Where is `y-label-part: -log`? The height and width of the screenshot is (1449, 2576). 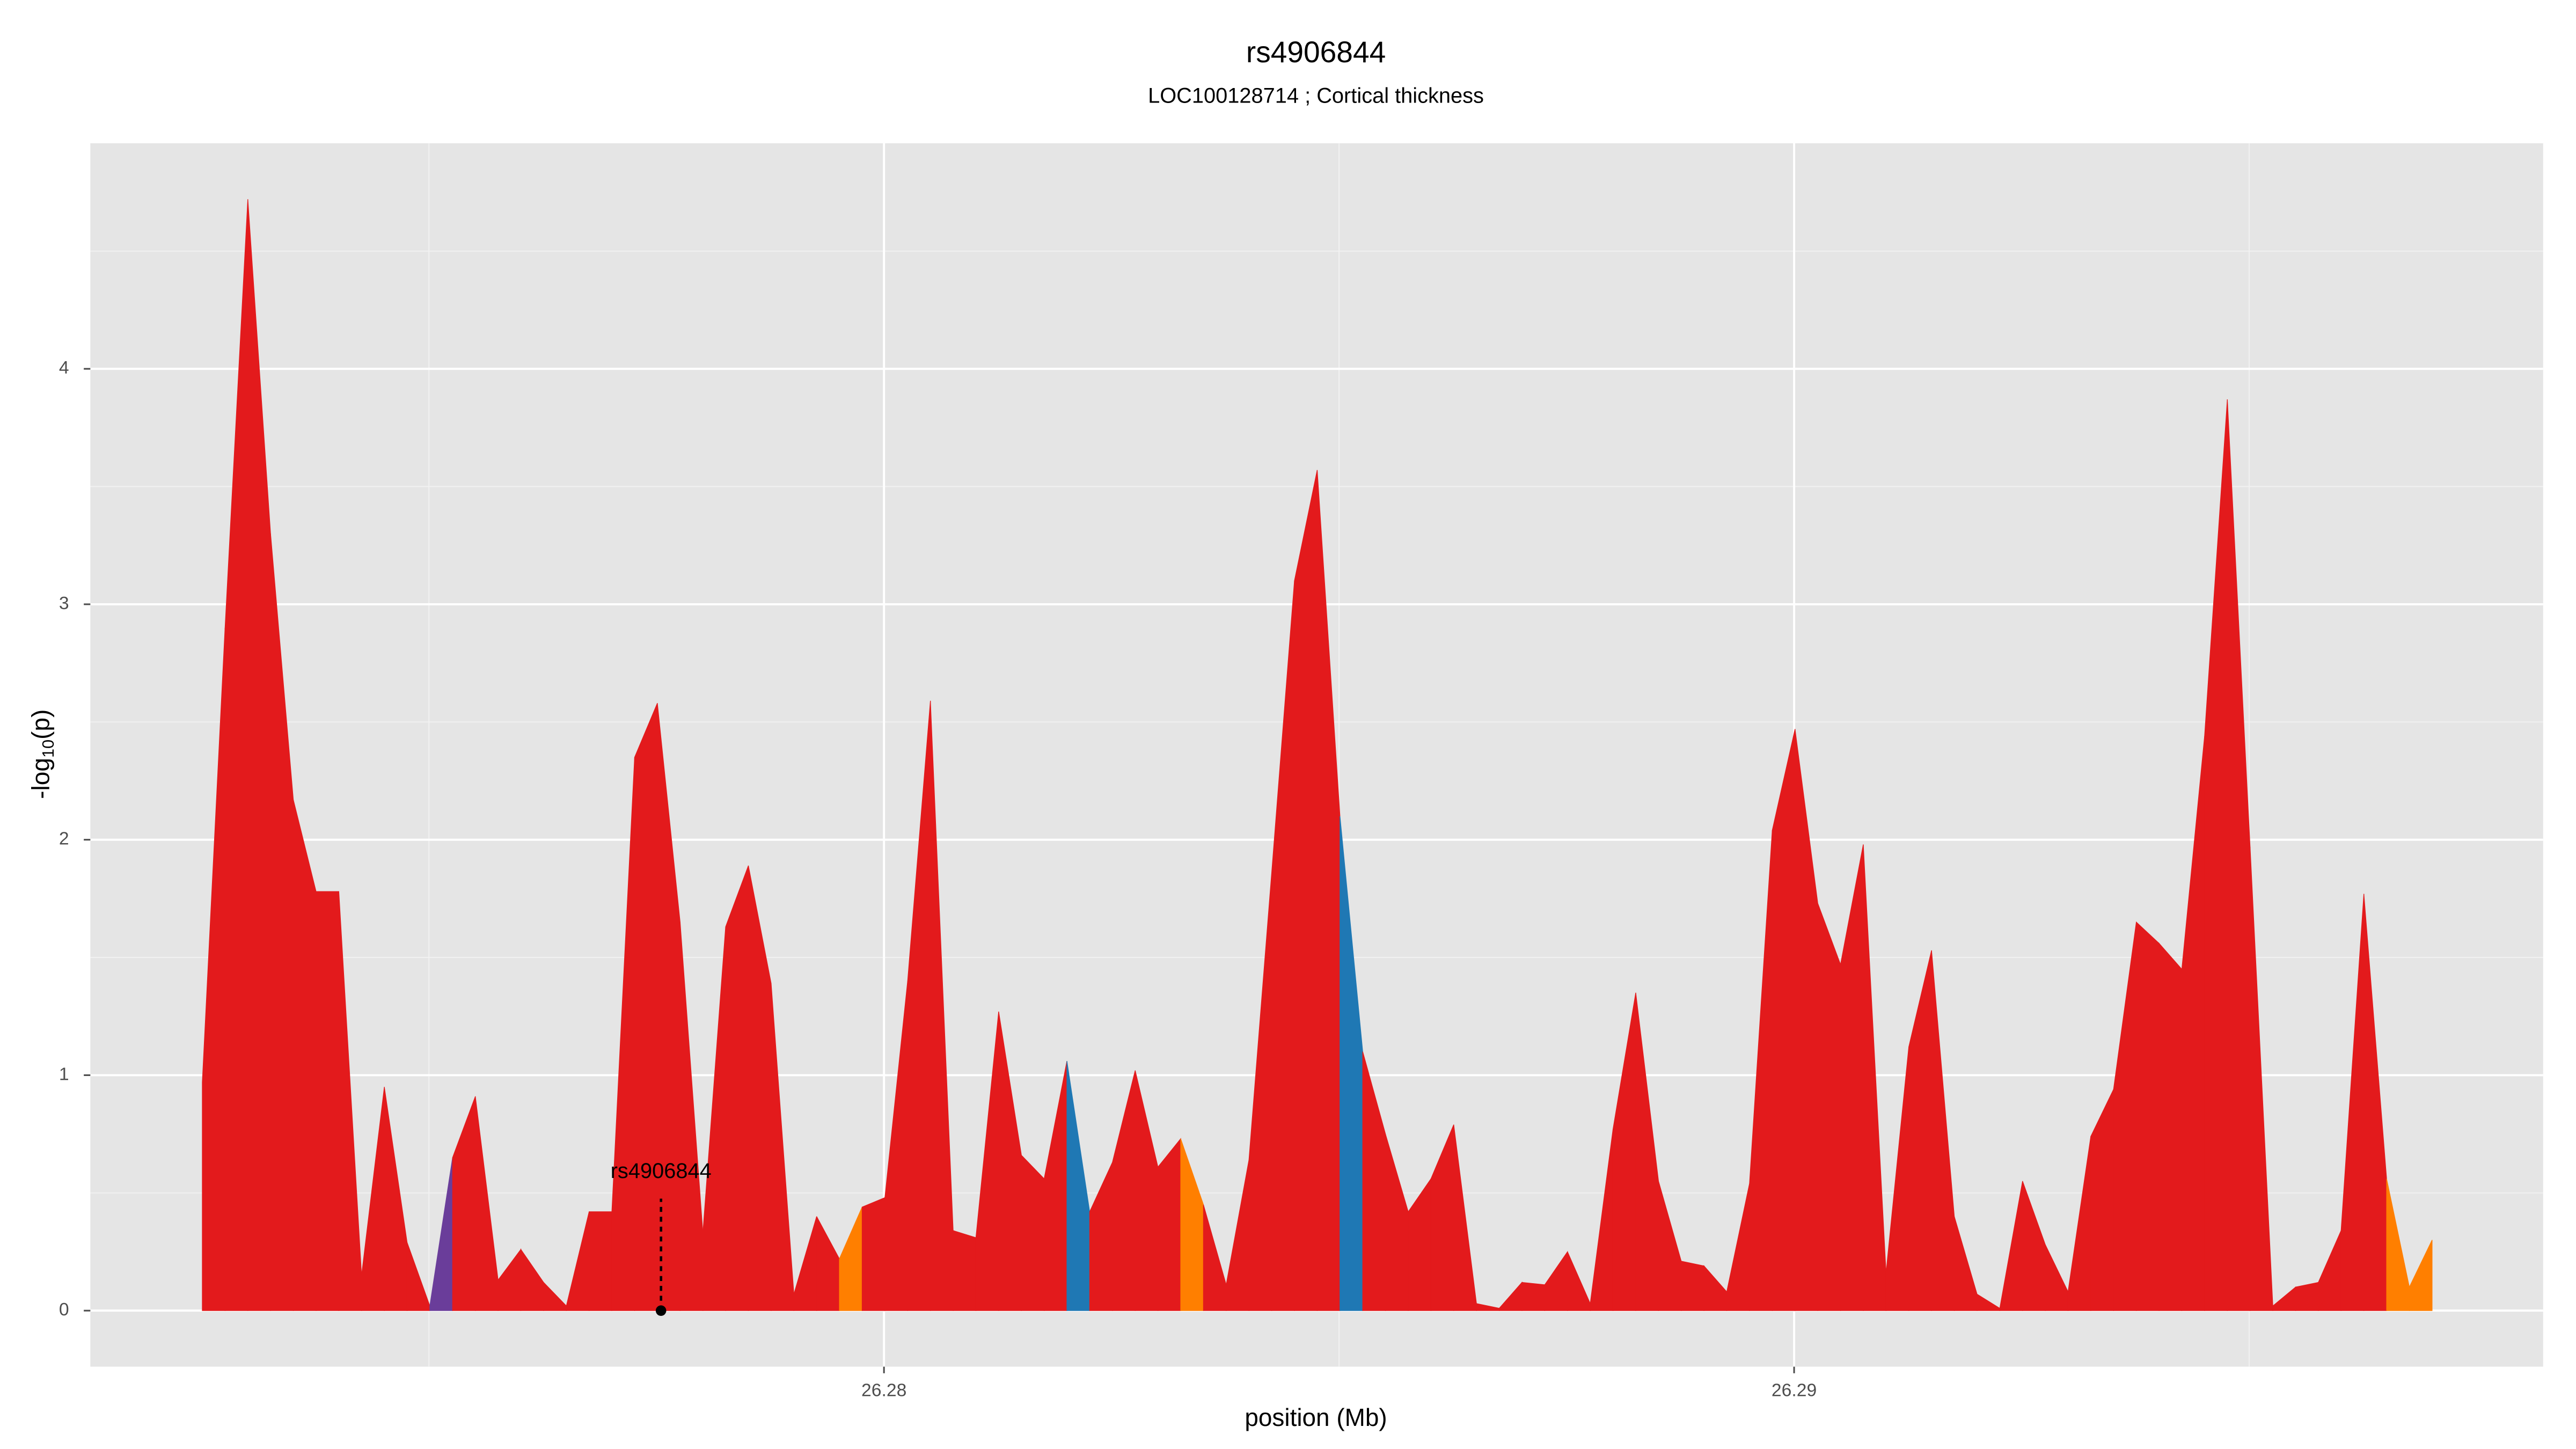 y-label-part: -log is located at coordinates (41, 778).